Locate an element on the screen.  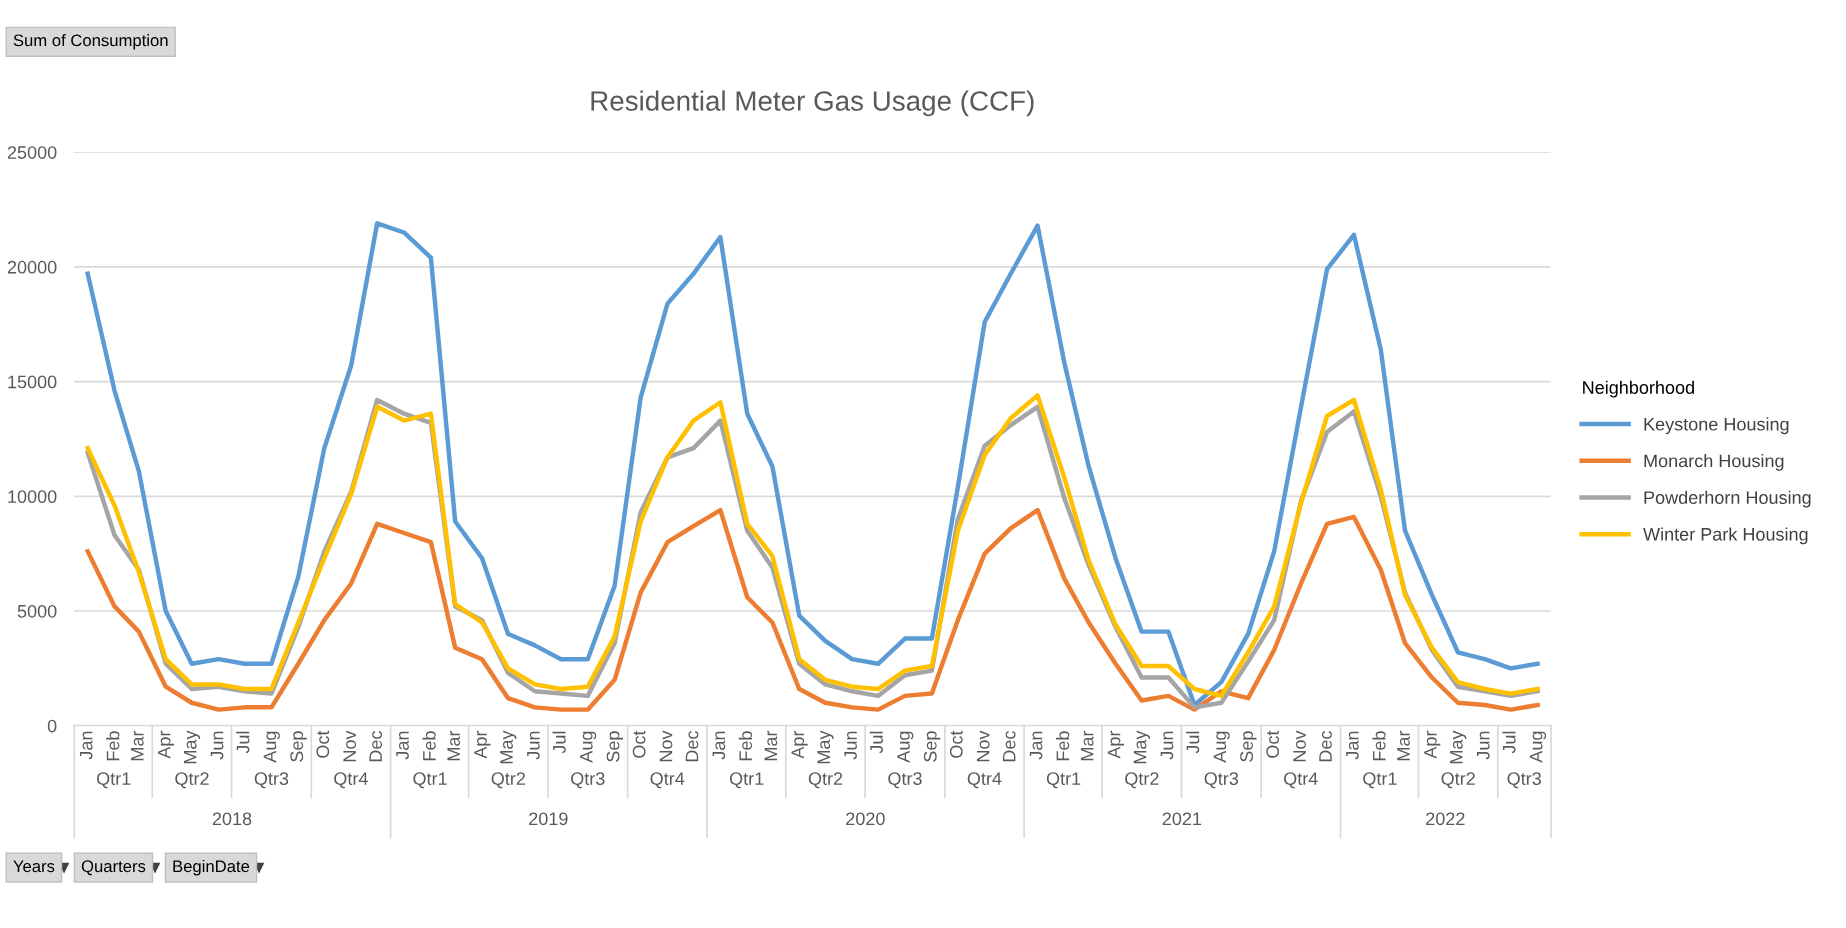
legend-label: Winter Park Housing is located at coordinates (1725, 536).